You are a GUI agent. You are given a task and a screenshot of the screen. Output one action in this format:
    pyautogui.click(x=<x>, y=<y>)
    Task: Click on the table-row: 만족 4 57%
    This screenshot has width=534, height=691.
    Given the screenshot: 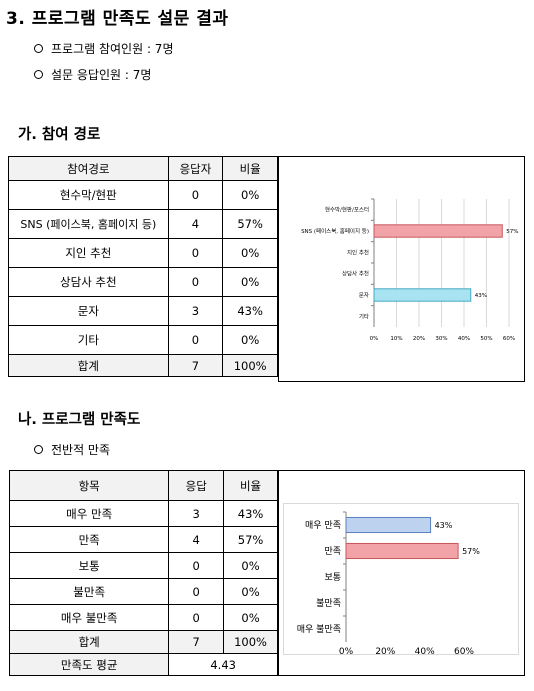 What is the action you would take?
    pyautogui.click(x=143, y=539)
    